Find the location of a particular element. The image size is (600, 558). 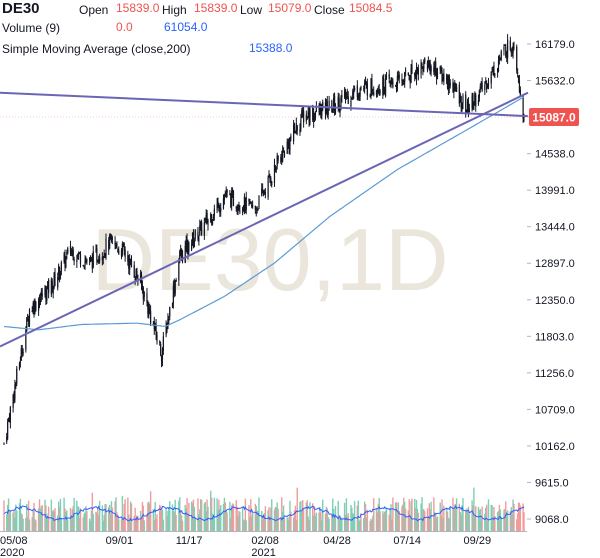

time-tick-year: 2020 is located at coordinates (12, 552).